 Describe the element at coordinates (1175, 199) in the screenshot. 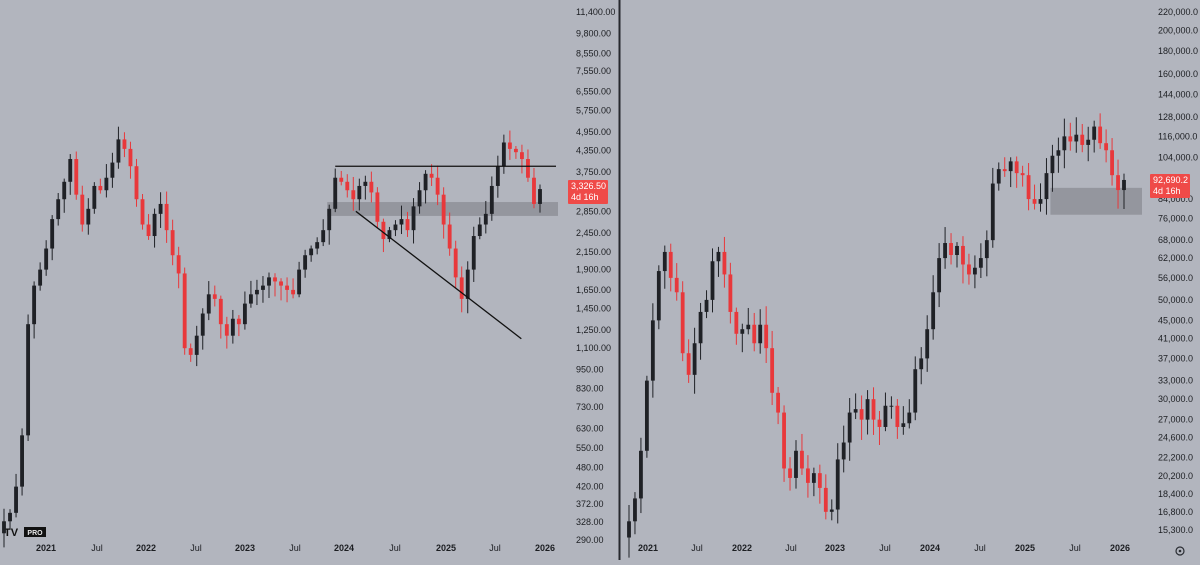

I see `y-tick-label: 84,000.0` at that location.